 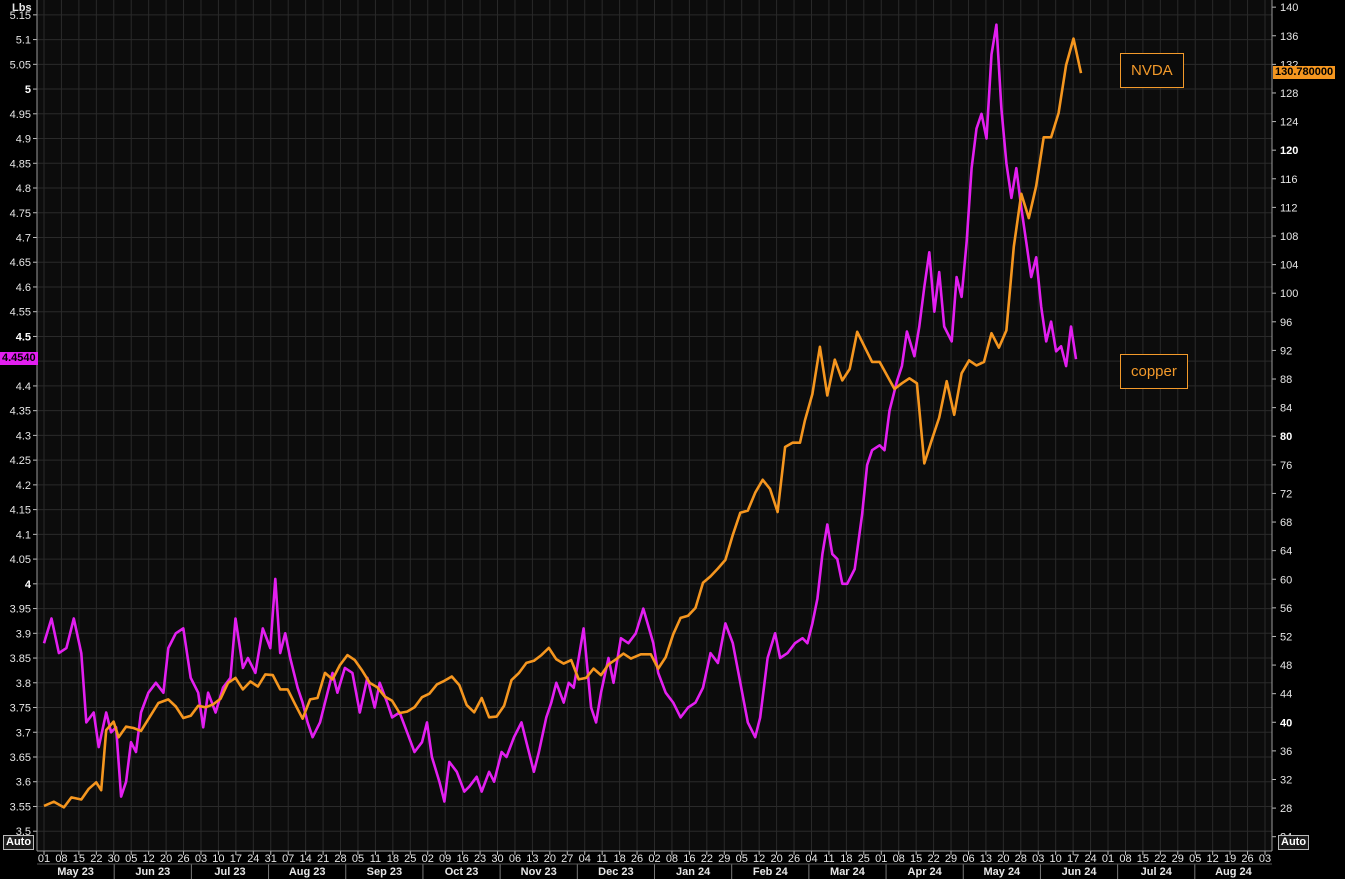 I want to click on month-label: Jun 24, so click(x=1080, y=872).